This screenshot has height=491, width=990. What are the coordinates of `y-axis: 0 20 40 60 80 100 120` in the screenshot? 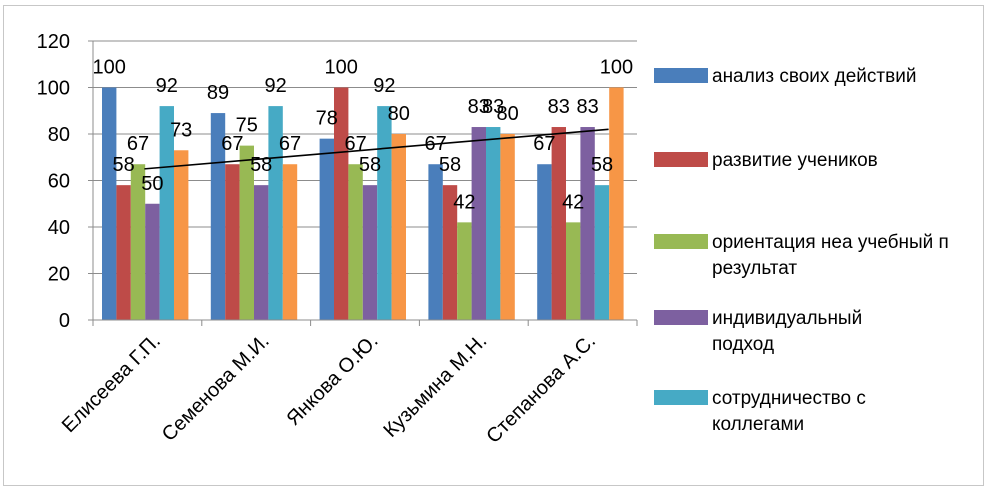 It's located at (65, 181).